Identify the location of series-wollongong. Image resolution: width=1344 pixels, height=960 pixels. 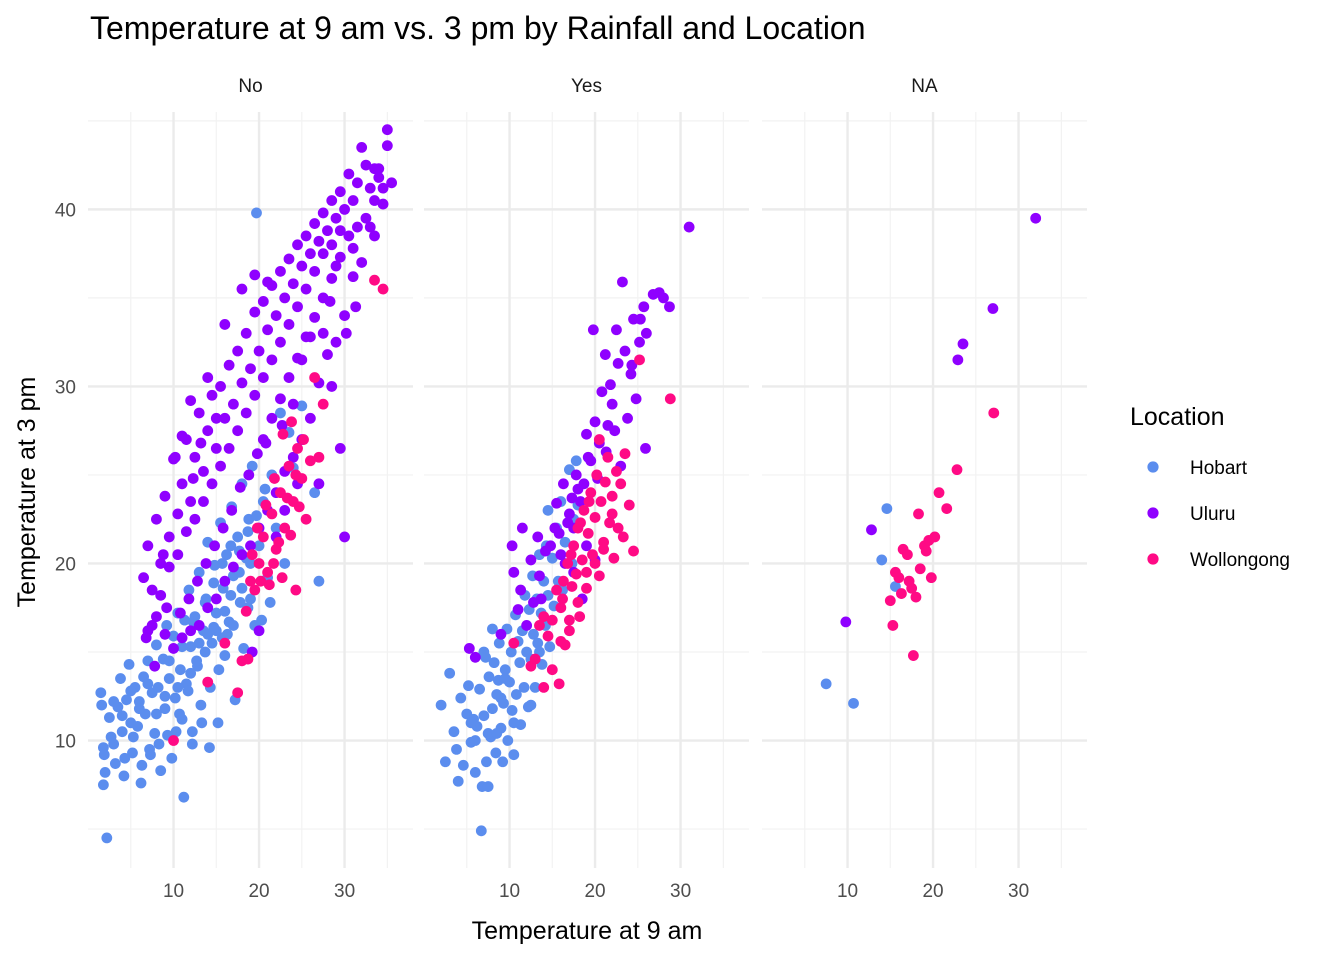
(942, 534).